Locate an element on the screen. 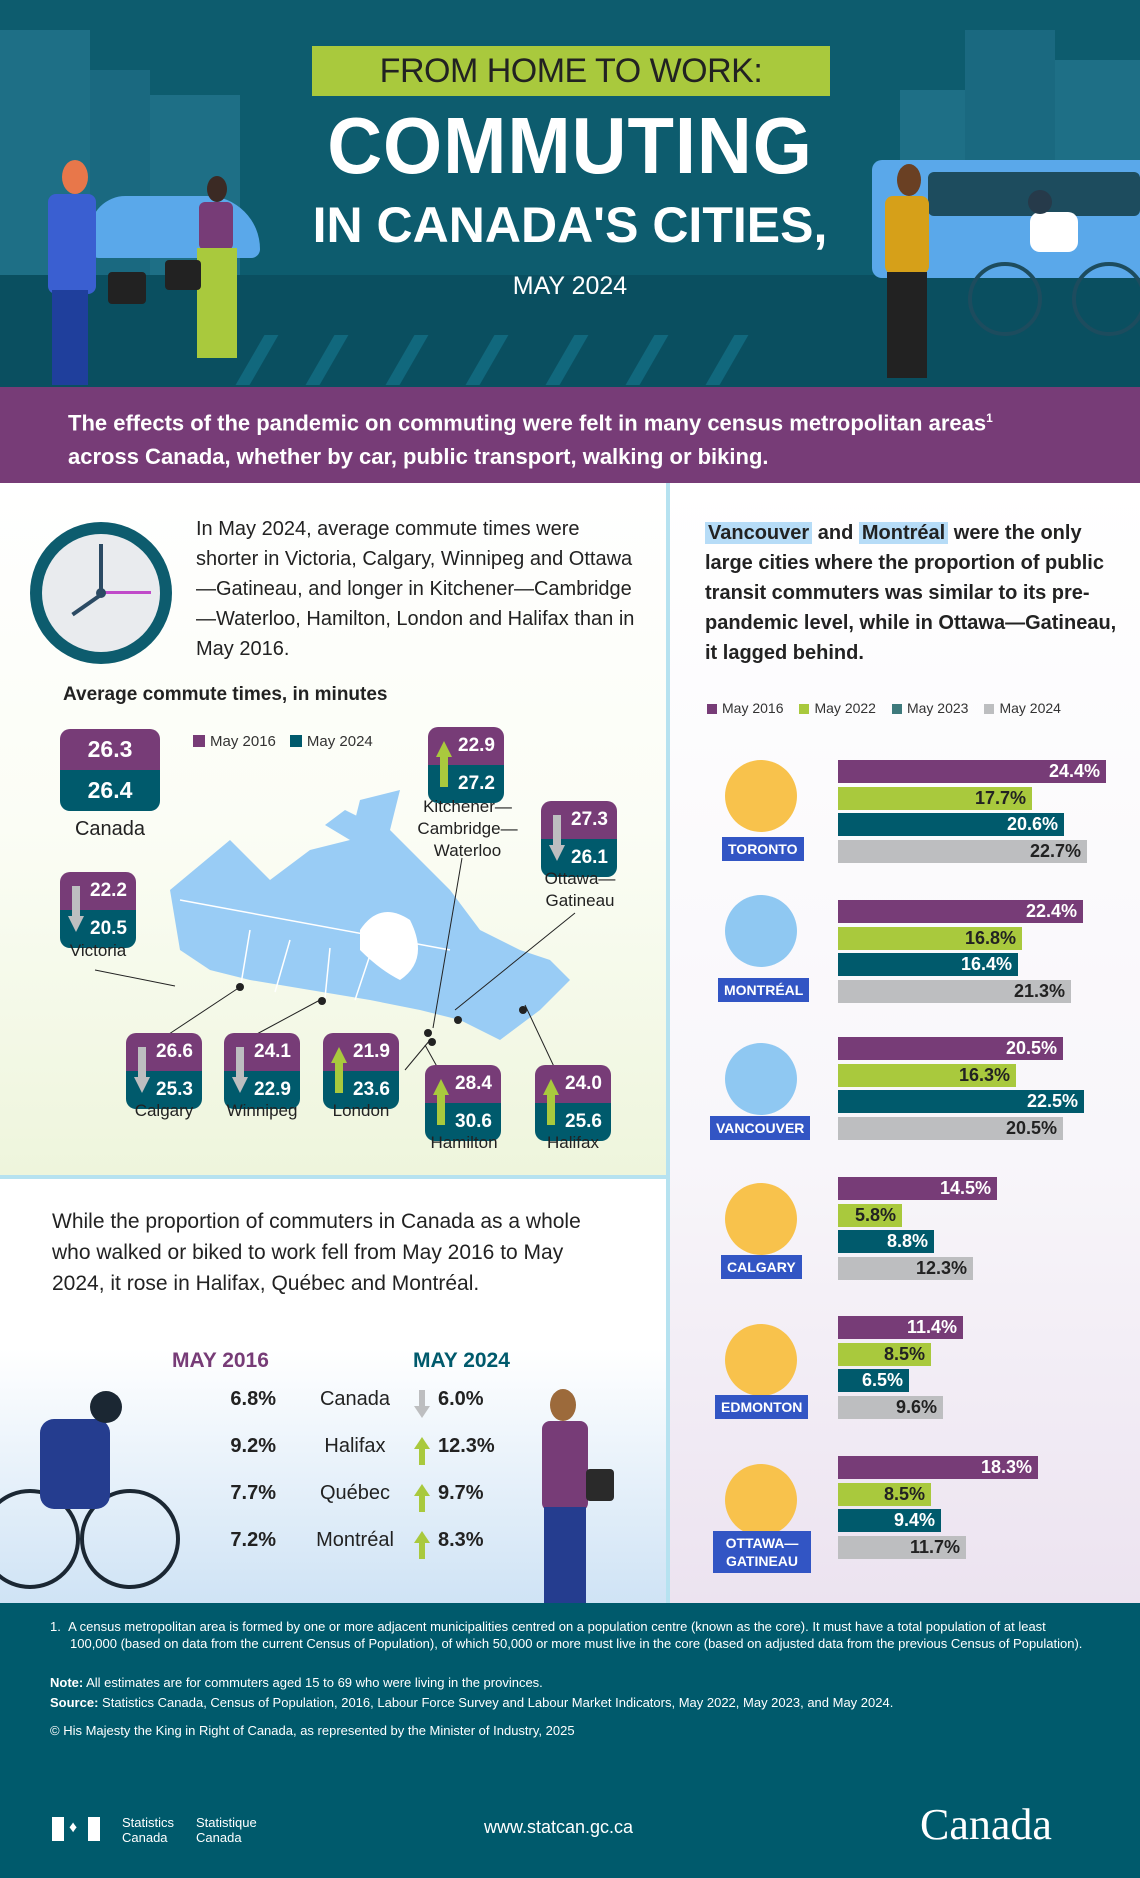 Image resolution: width=1140 pixels, height=1878 pixels. legend-item-2023: May 2023 is located at coordinates (929, 708).